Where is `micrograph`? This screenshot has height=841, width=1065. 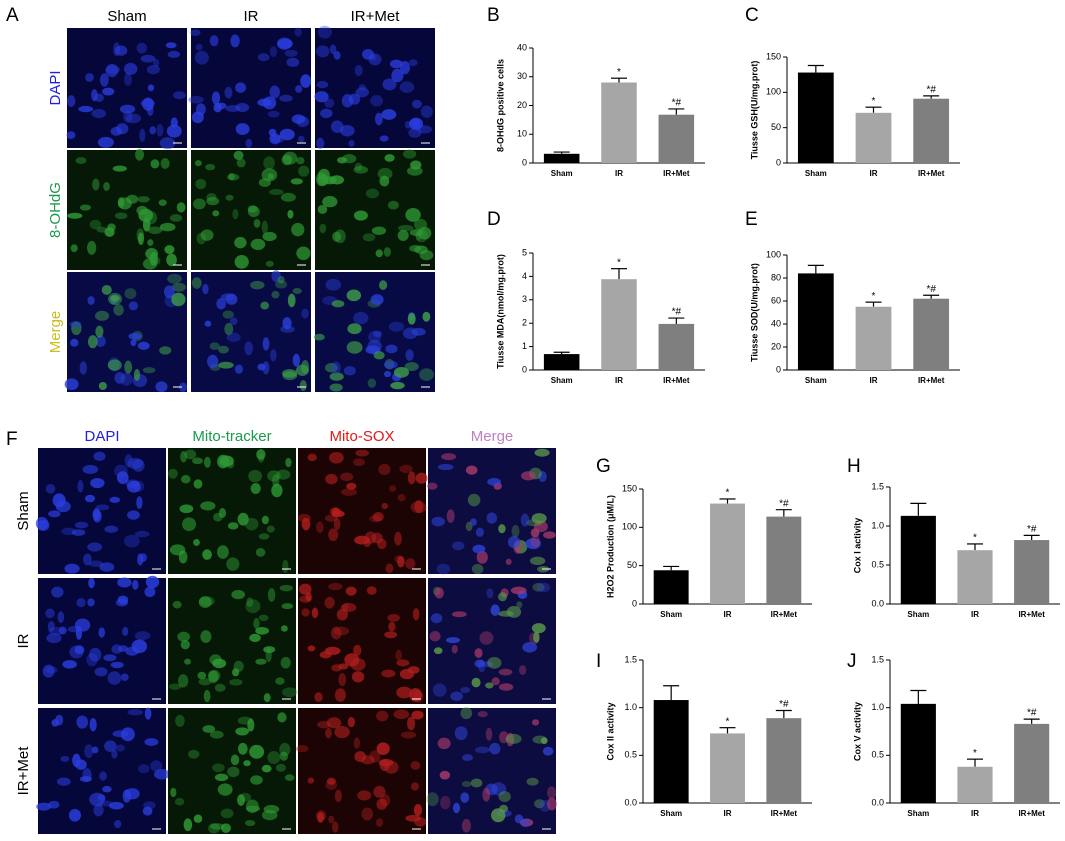 micrograph is located at coordinates (251, 88).